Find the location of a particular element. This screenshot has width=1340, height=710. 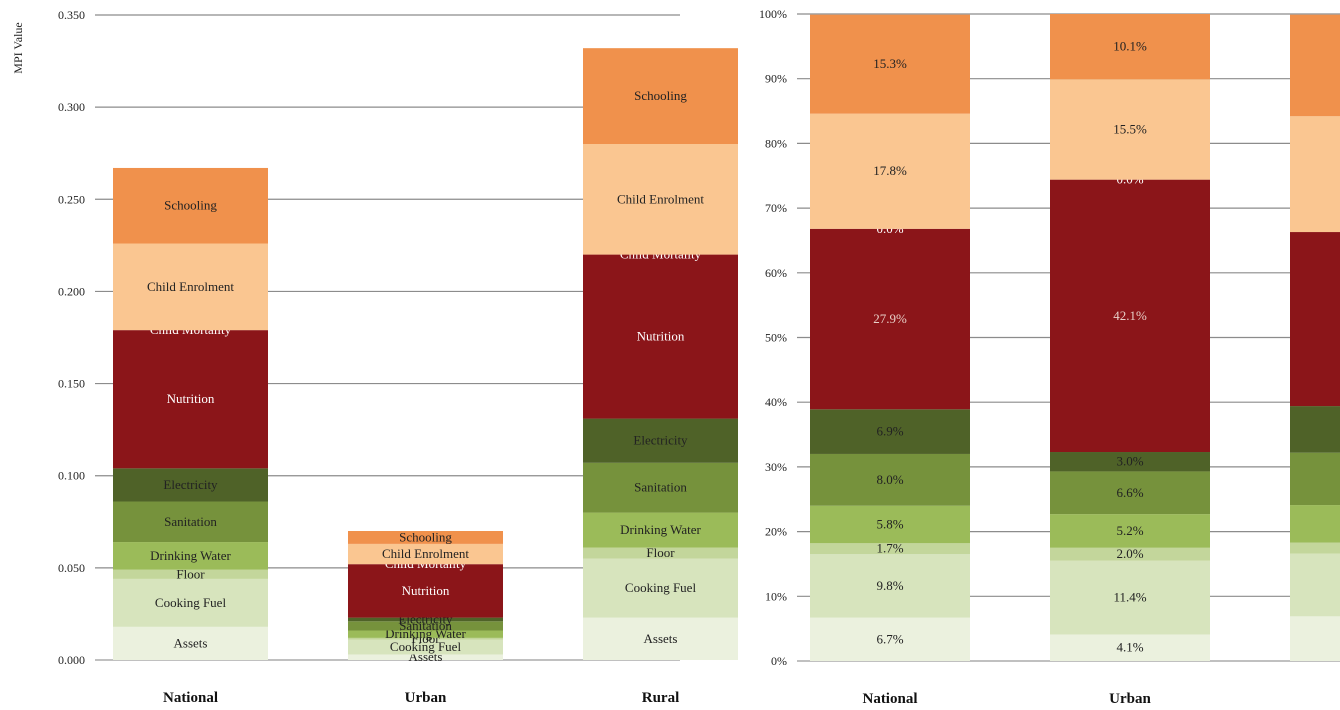

data-label: 6.6% is located at coordinates (1129, 492).